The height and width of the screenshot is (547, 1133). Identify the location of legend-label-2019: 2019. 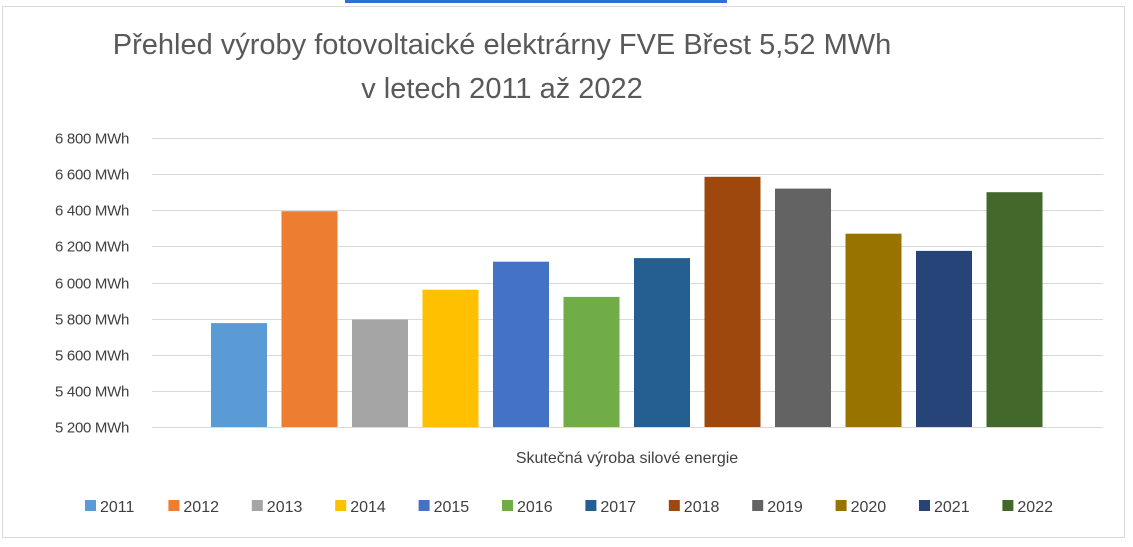
(785, 507).